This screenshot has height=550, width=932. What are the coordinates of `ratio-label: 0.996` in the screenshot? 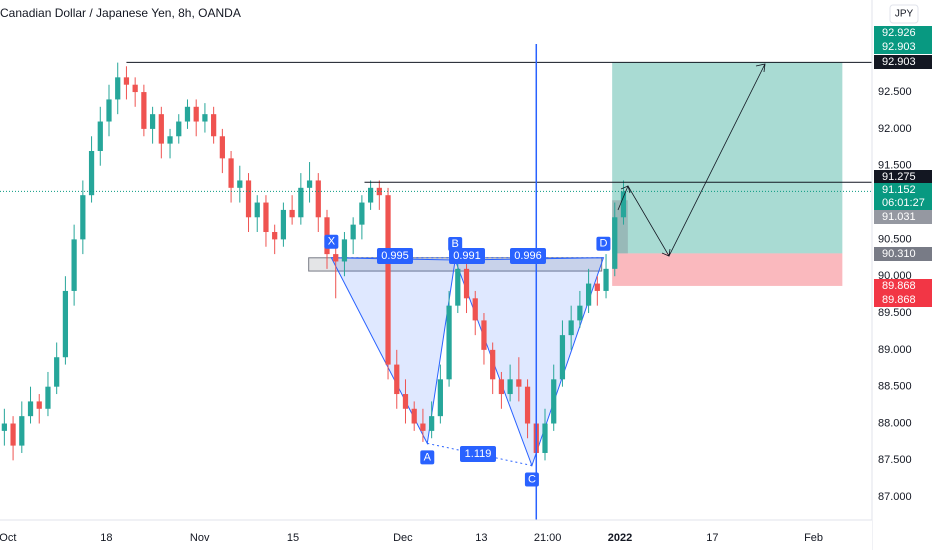 It's located at (528, 256).